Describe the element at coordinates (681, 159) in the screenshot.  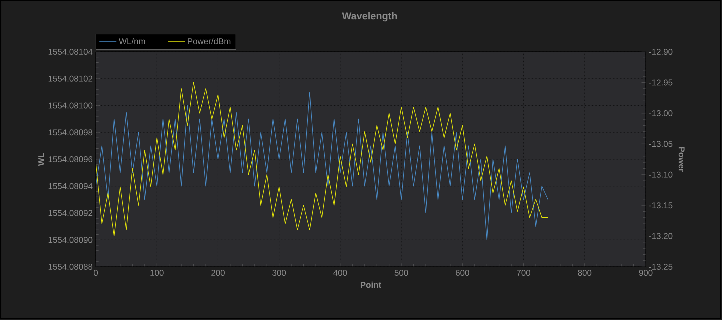
I see `y2-axis-title: Power` at that location.